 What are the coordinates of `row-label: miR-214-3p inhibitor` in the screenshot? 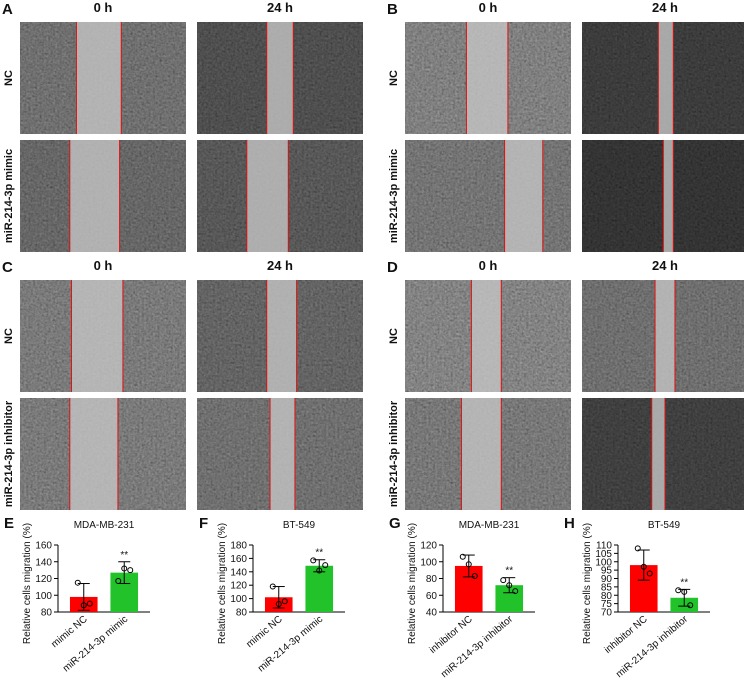 It's located at (394, 453).